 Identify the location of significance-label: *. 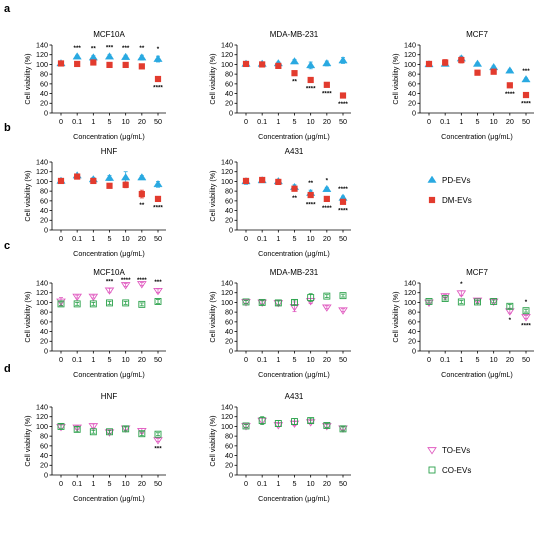
(327, 180).